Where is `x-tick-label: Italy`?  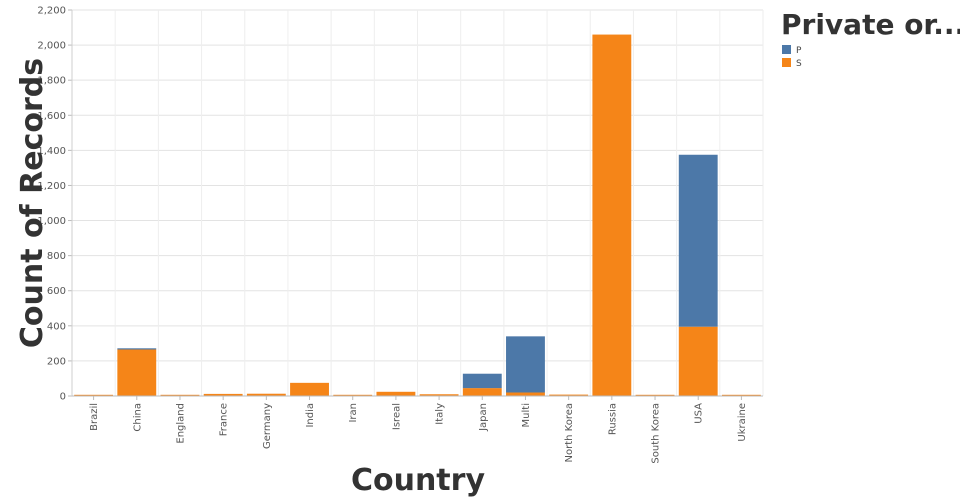 x-tick-label: Italy is located at coordinates (440, 414).